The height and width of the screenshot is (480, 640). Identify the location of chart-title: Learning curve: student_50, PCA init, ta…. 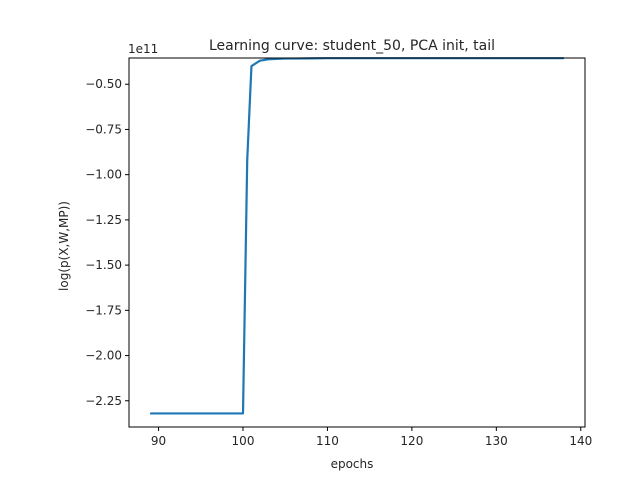
(352, 46).